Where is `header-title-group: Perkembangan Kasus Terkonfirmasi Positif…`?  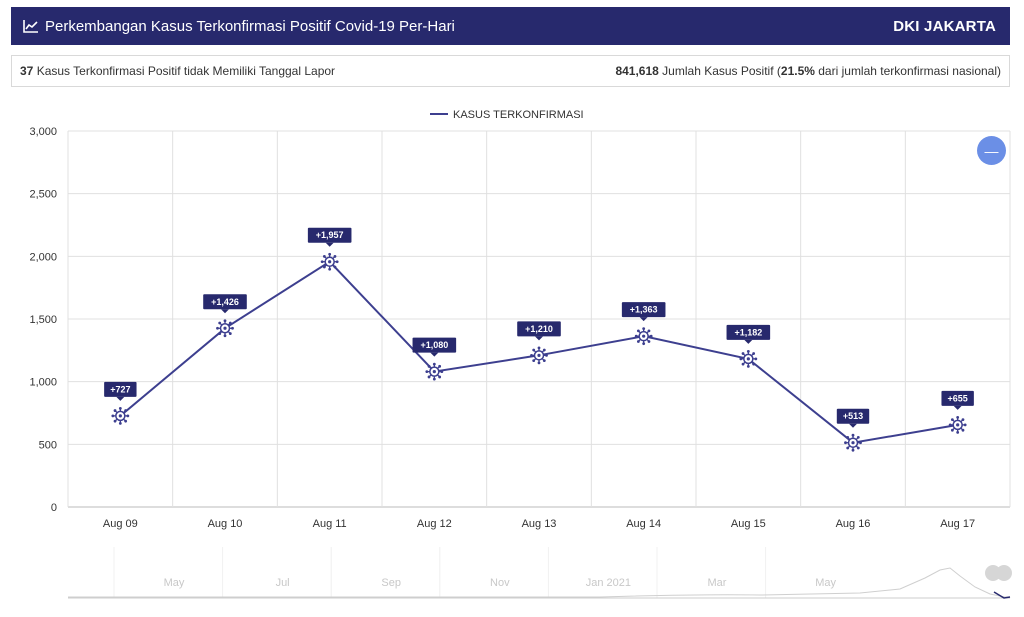
header-title-group: Perkembangan Kasus Terkonfirmasi Positif… is located at coordinates (239, 26).